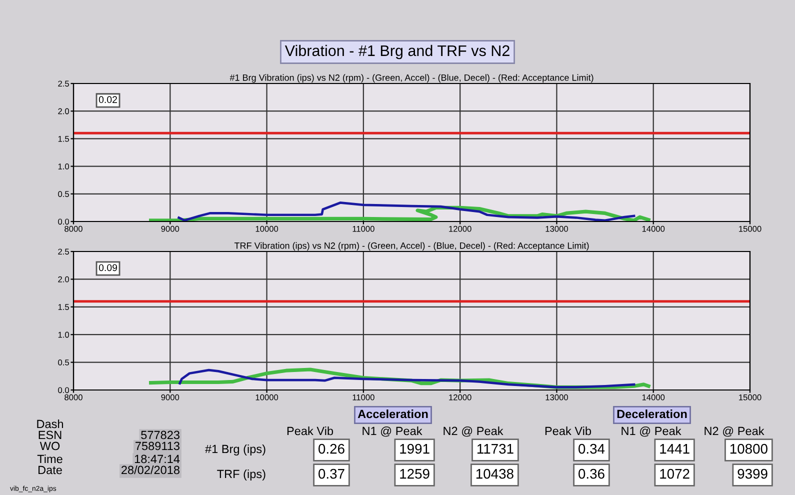 The width and height of the screenshot is (795, 495). What do you see at coordinates (49, 459) in the screenshot?
I see `text: Time` at bounding box center [49, 459].